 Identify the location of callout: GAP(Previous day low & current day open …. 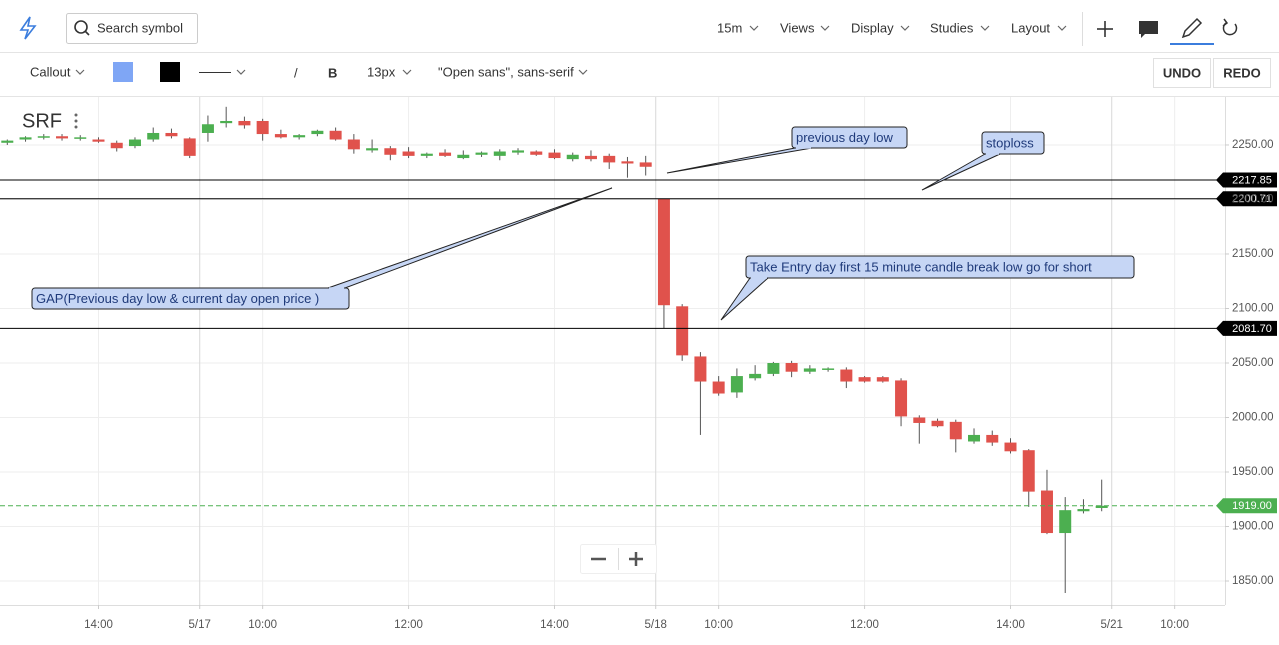
(322, 248).